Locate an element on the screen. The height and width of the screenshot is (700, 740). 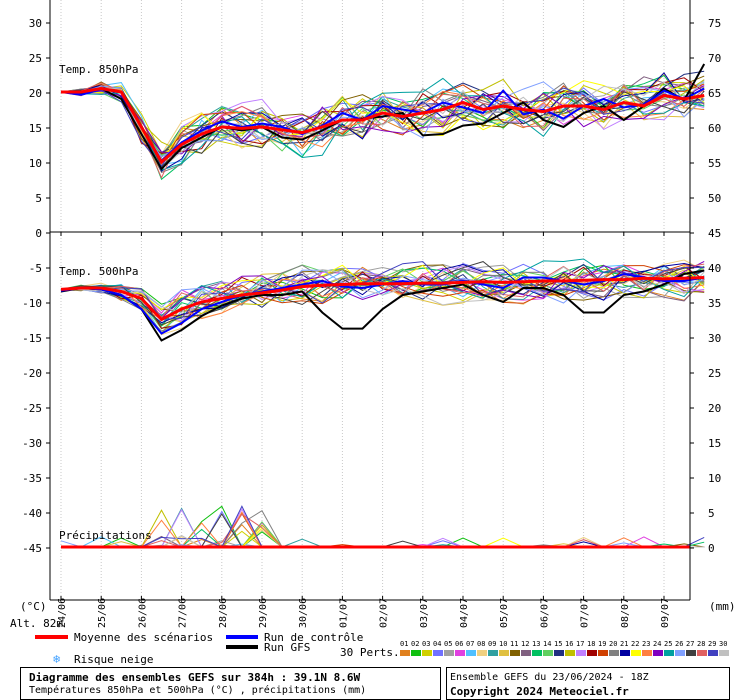
date-label: 05/07 is located at coordinates (504, 613).